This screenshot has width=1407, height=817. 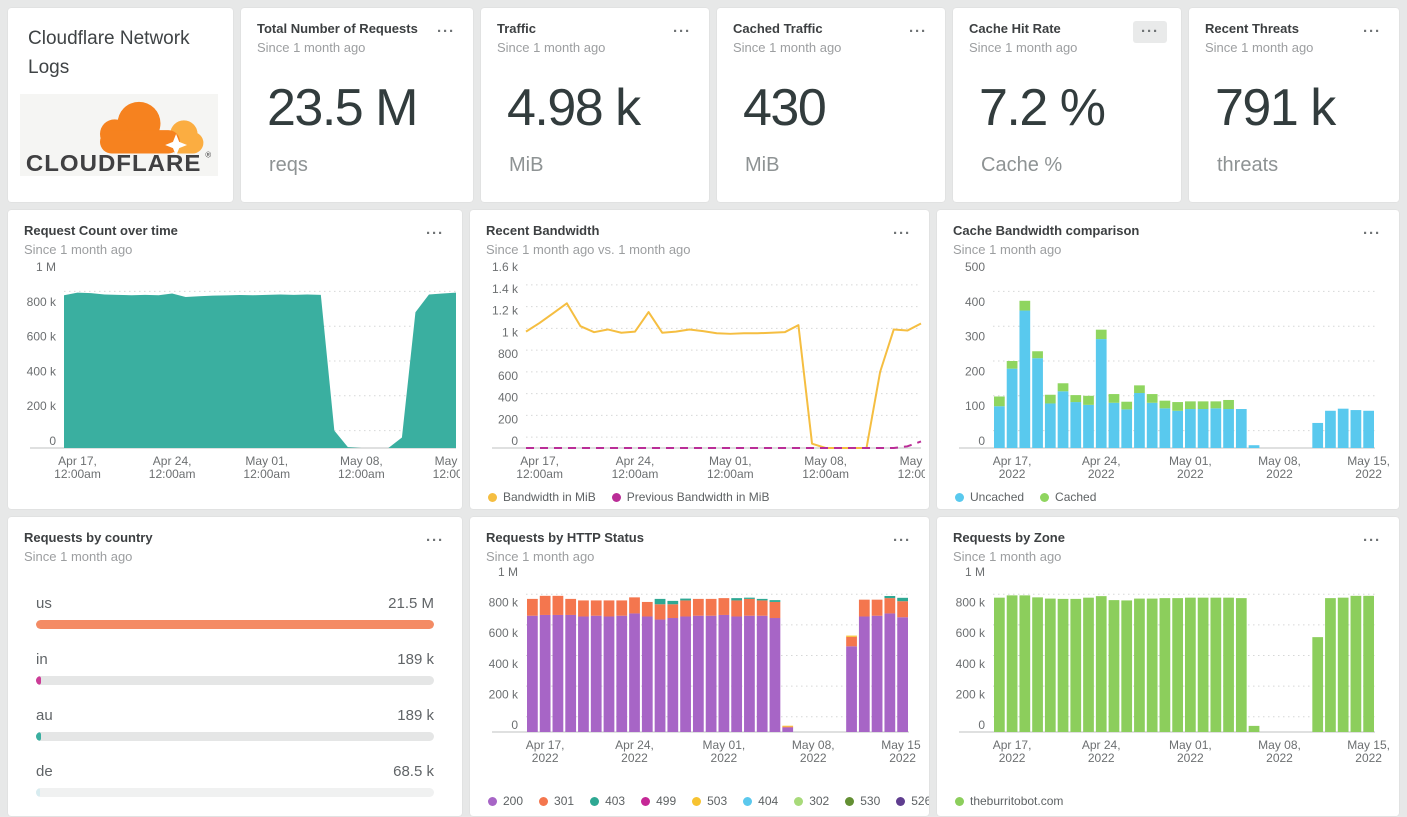 I want to click on stat-unit: MiB, so click(x=526, y=165).